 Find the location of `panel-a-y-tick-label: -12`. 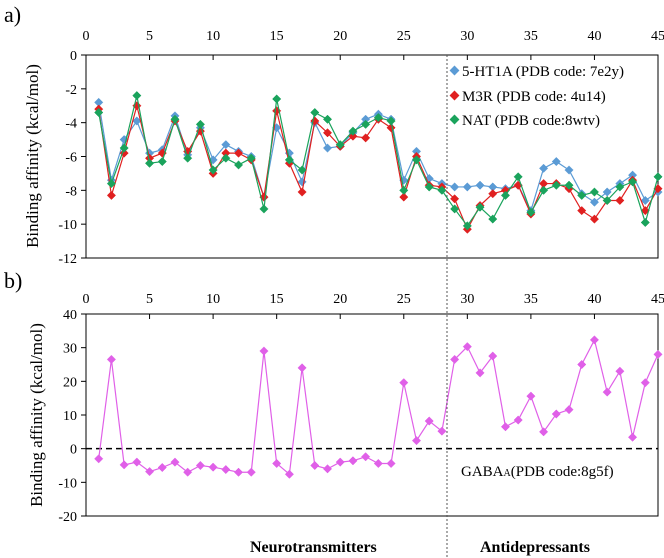

panel-a-y-tick-label: -12 is located at coordinates (67, 259).